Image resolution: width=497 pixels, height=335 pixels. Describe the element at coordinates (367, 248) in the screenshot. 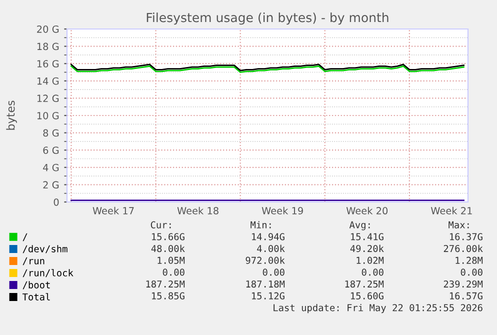

I see `text: 49.20k` at that location.